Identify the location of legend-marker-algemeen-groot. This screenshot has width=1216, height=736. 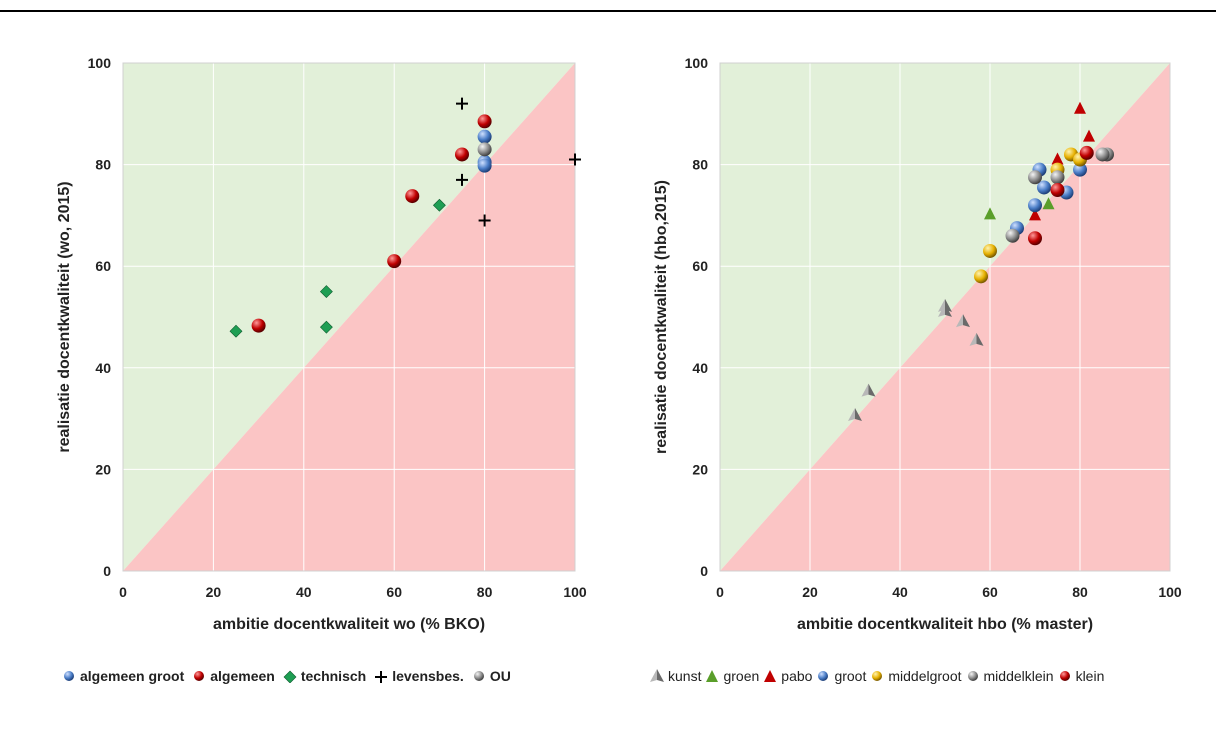
(69, 676).